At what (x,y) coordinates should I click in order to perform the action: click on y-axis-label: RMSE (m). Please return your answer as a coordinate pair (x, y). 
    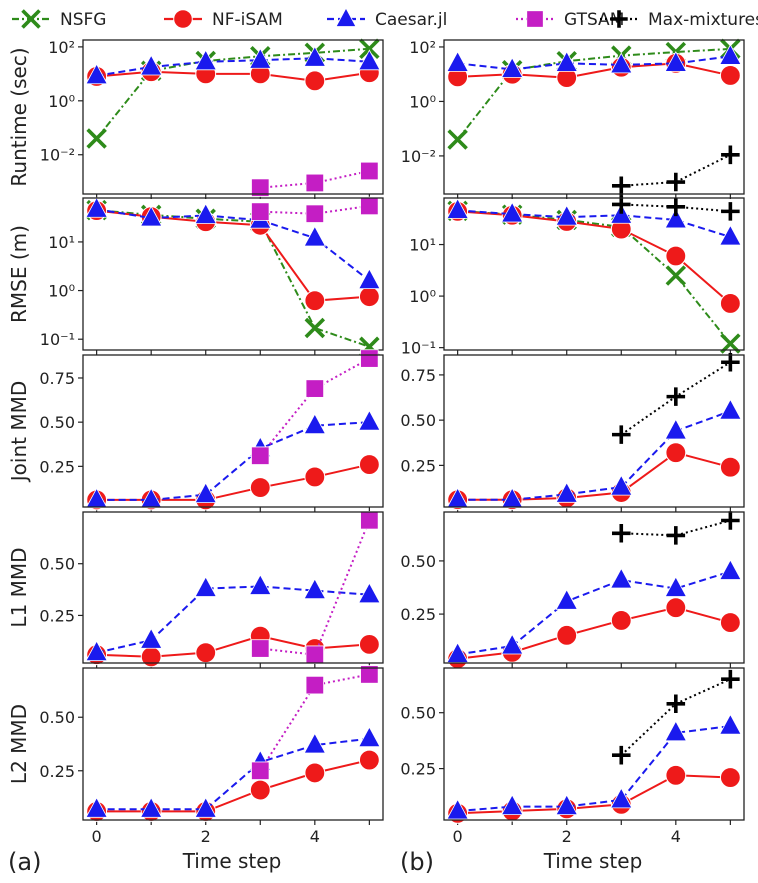
    Looking at the image, I should click on (19, 274).